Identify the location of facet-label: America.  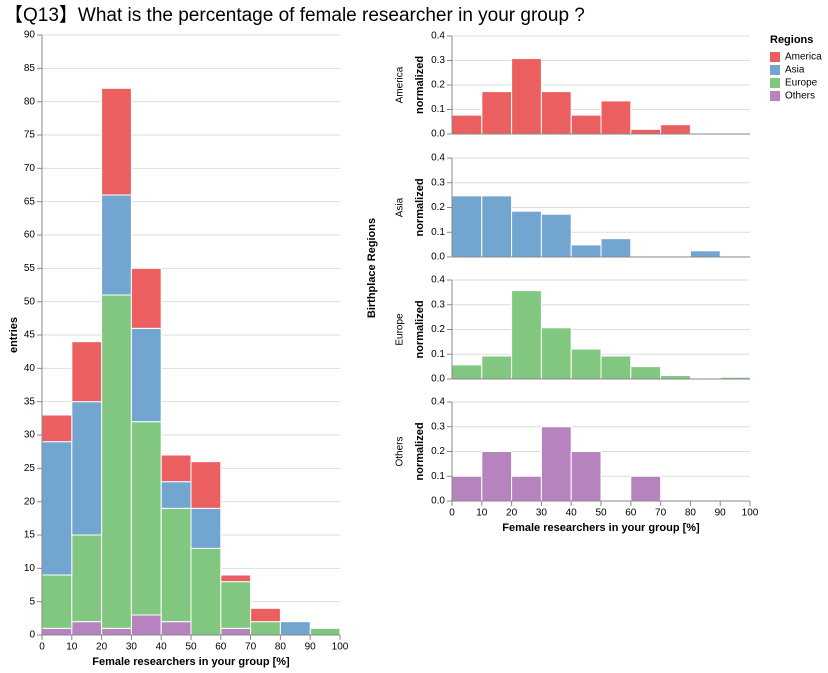
(400, 84).